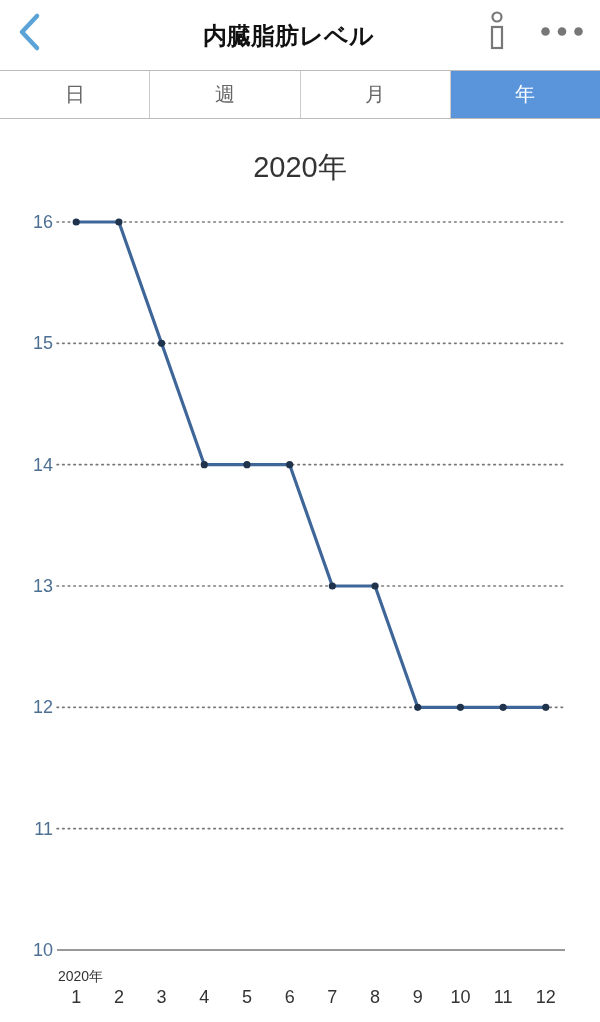 This screenshot has height=1022, width=600. I want to click on more-button, so click(562, 31).